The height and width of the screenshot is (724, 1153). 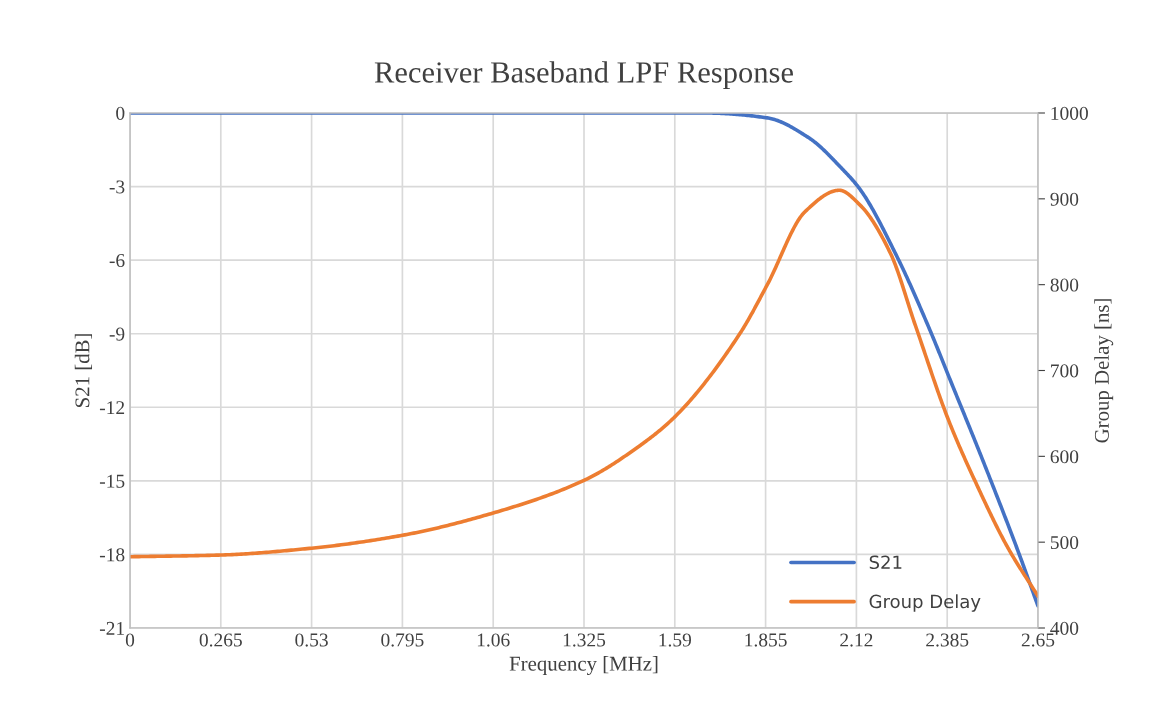 What do you see at coordinates (120, 113) in the screenshot?
I see `y-tick-label: 0` at bounding box center [120, 113].